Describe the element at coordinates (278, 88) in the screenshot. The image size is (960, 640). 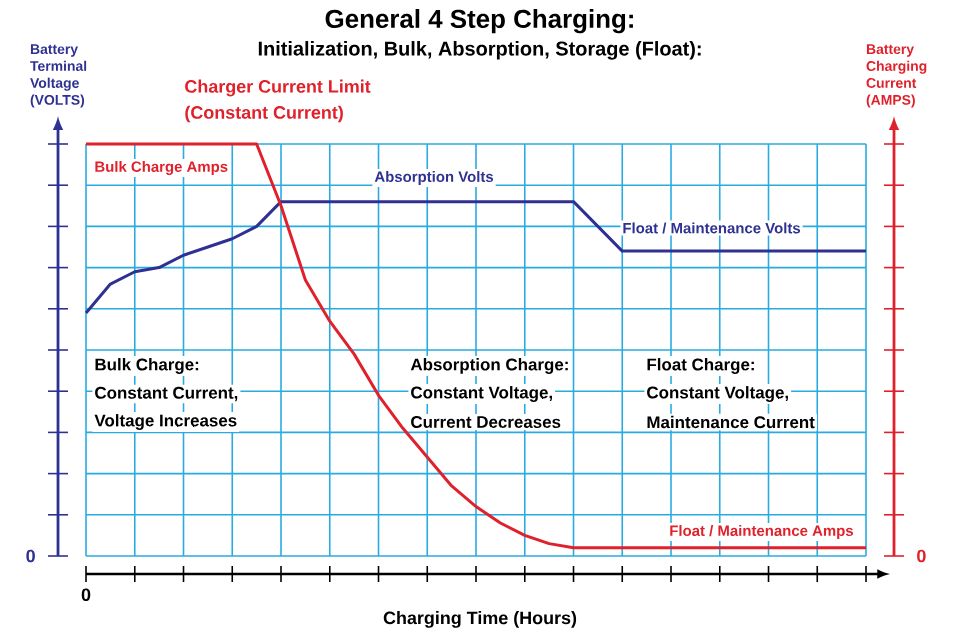
I see `text: Charger Current Limit` at that location.